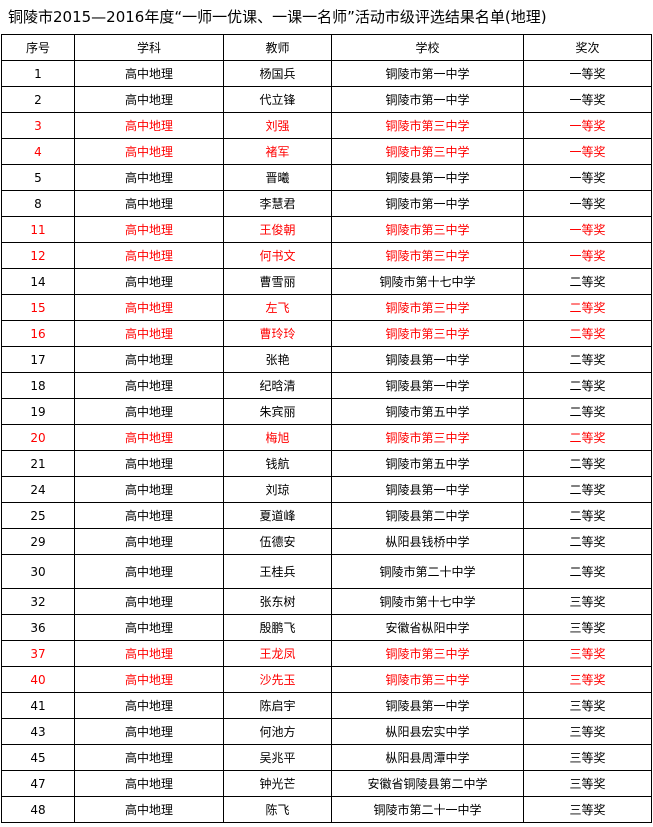 The width and height of the screenshot is (653, 827). Describe the element at coordinates (277, 809) in the screenshot. I see `table-cell: 陈飞` at that location.